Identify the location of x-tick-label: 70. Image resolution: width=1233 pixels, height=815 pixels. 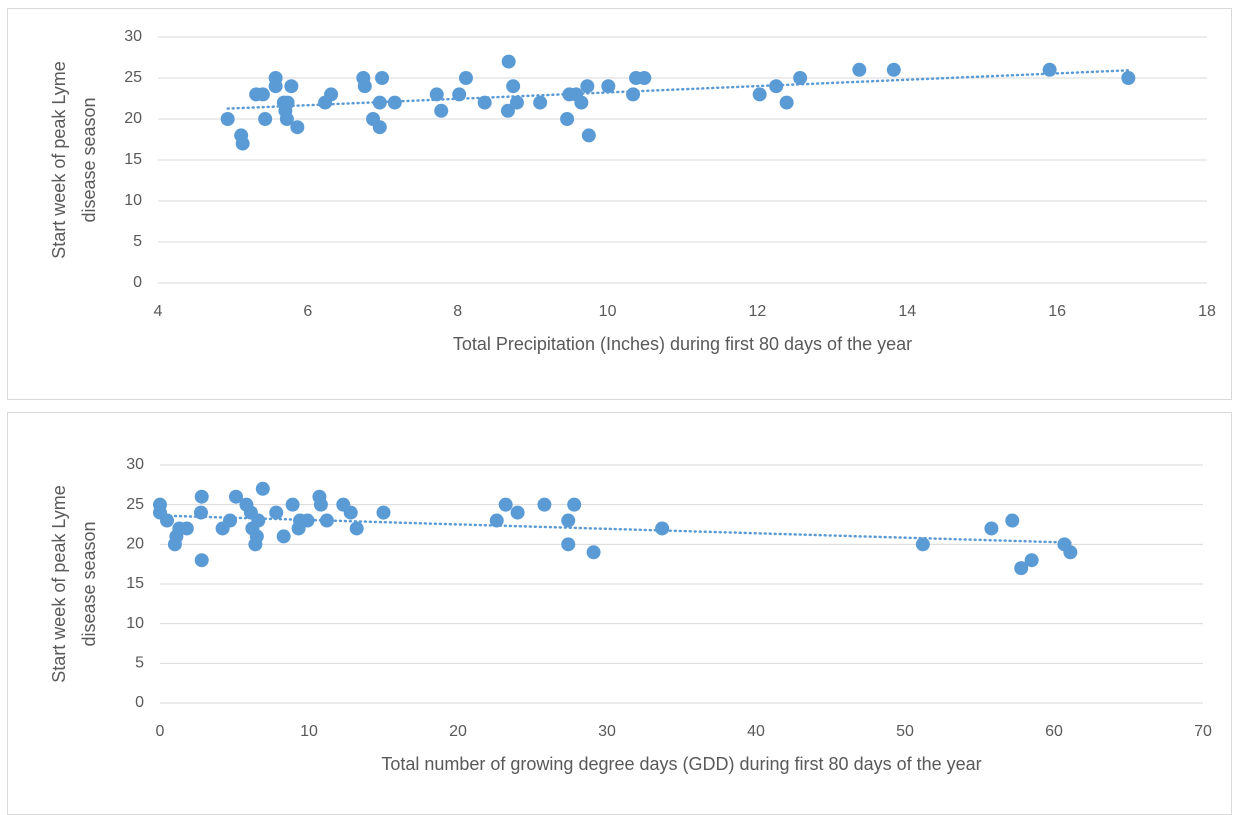
(1203, 731).